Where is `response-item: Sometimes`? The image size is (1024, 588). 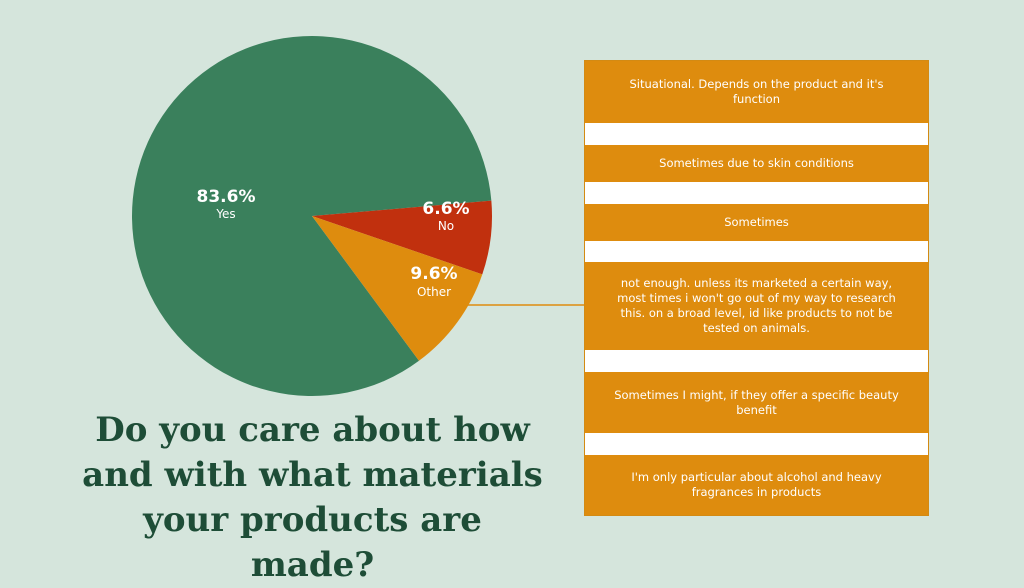
response-item: Sometimes is located at coordinates (756, 222).